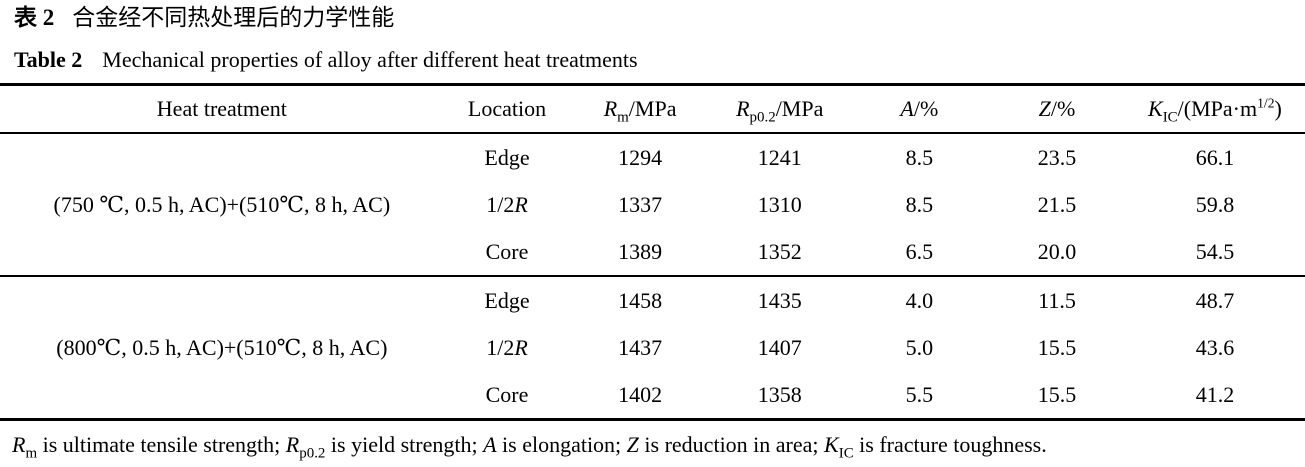 The image size is (1305, 467). What do you see at coordinates (779, 299) in the screenshot?
I see `rp02-value: 1435` at bounding box center [779, 299].